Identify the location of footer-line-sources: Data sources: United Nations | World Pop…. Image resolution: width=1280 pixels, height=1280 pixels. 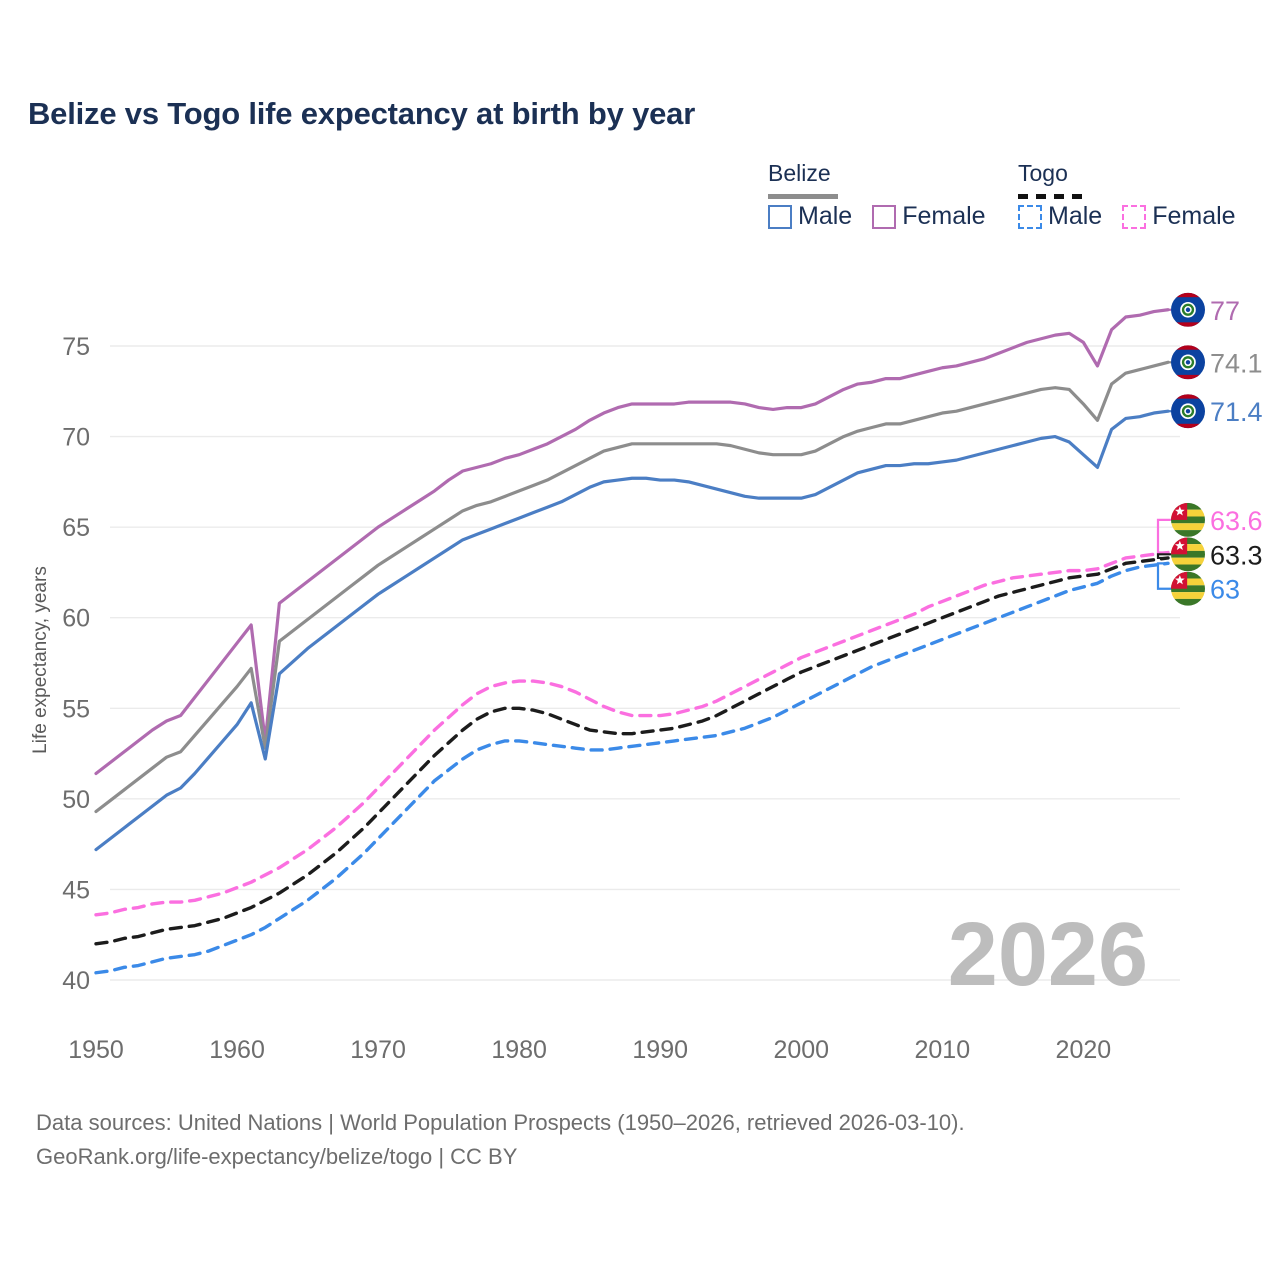
(500, 1122).